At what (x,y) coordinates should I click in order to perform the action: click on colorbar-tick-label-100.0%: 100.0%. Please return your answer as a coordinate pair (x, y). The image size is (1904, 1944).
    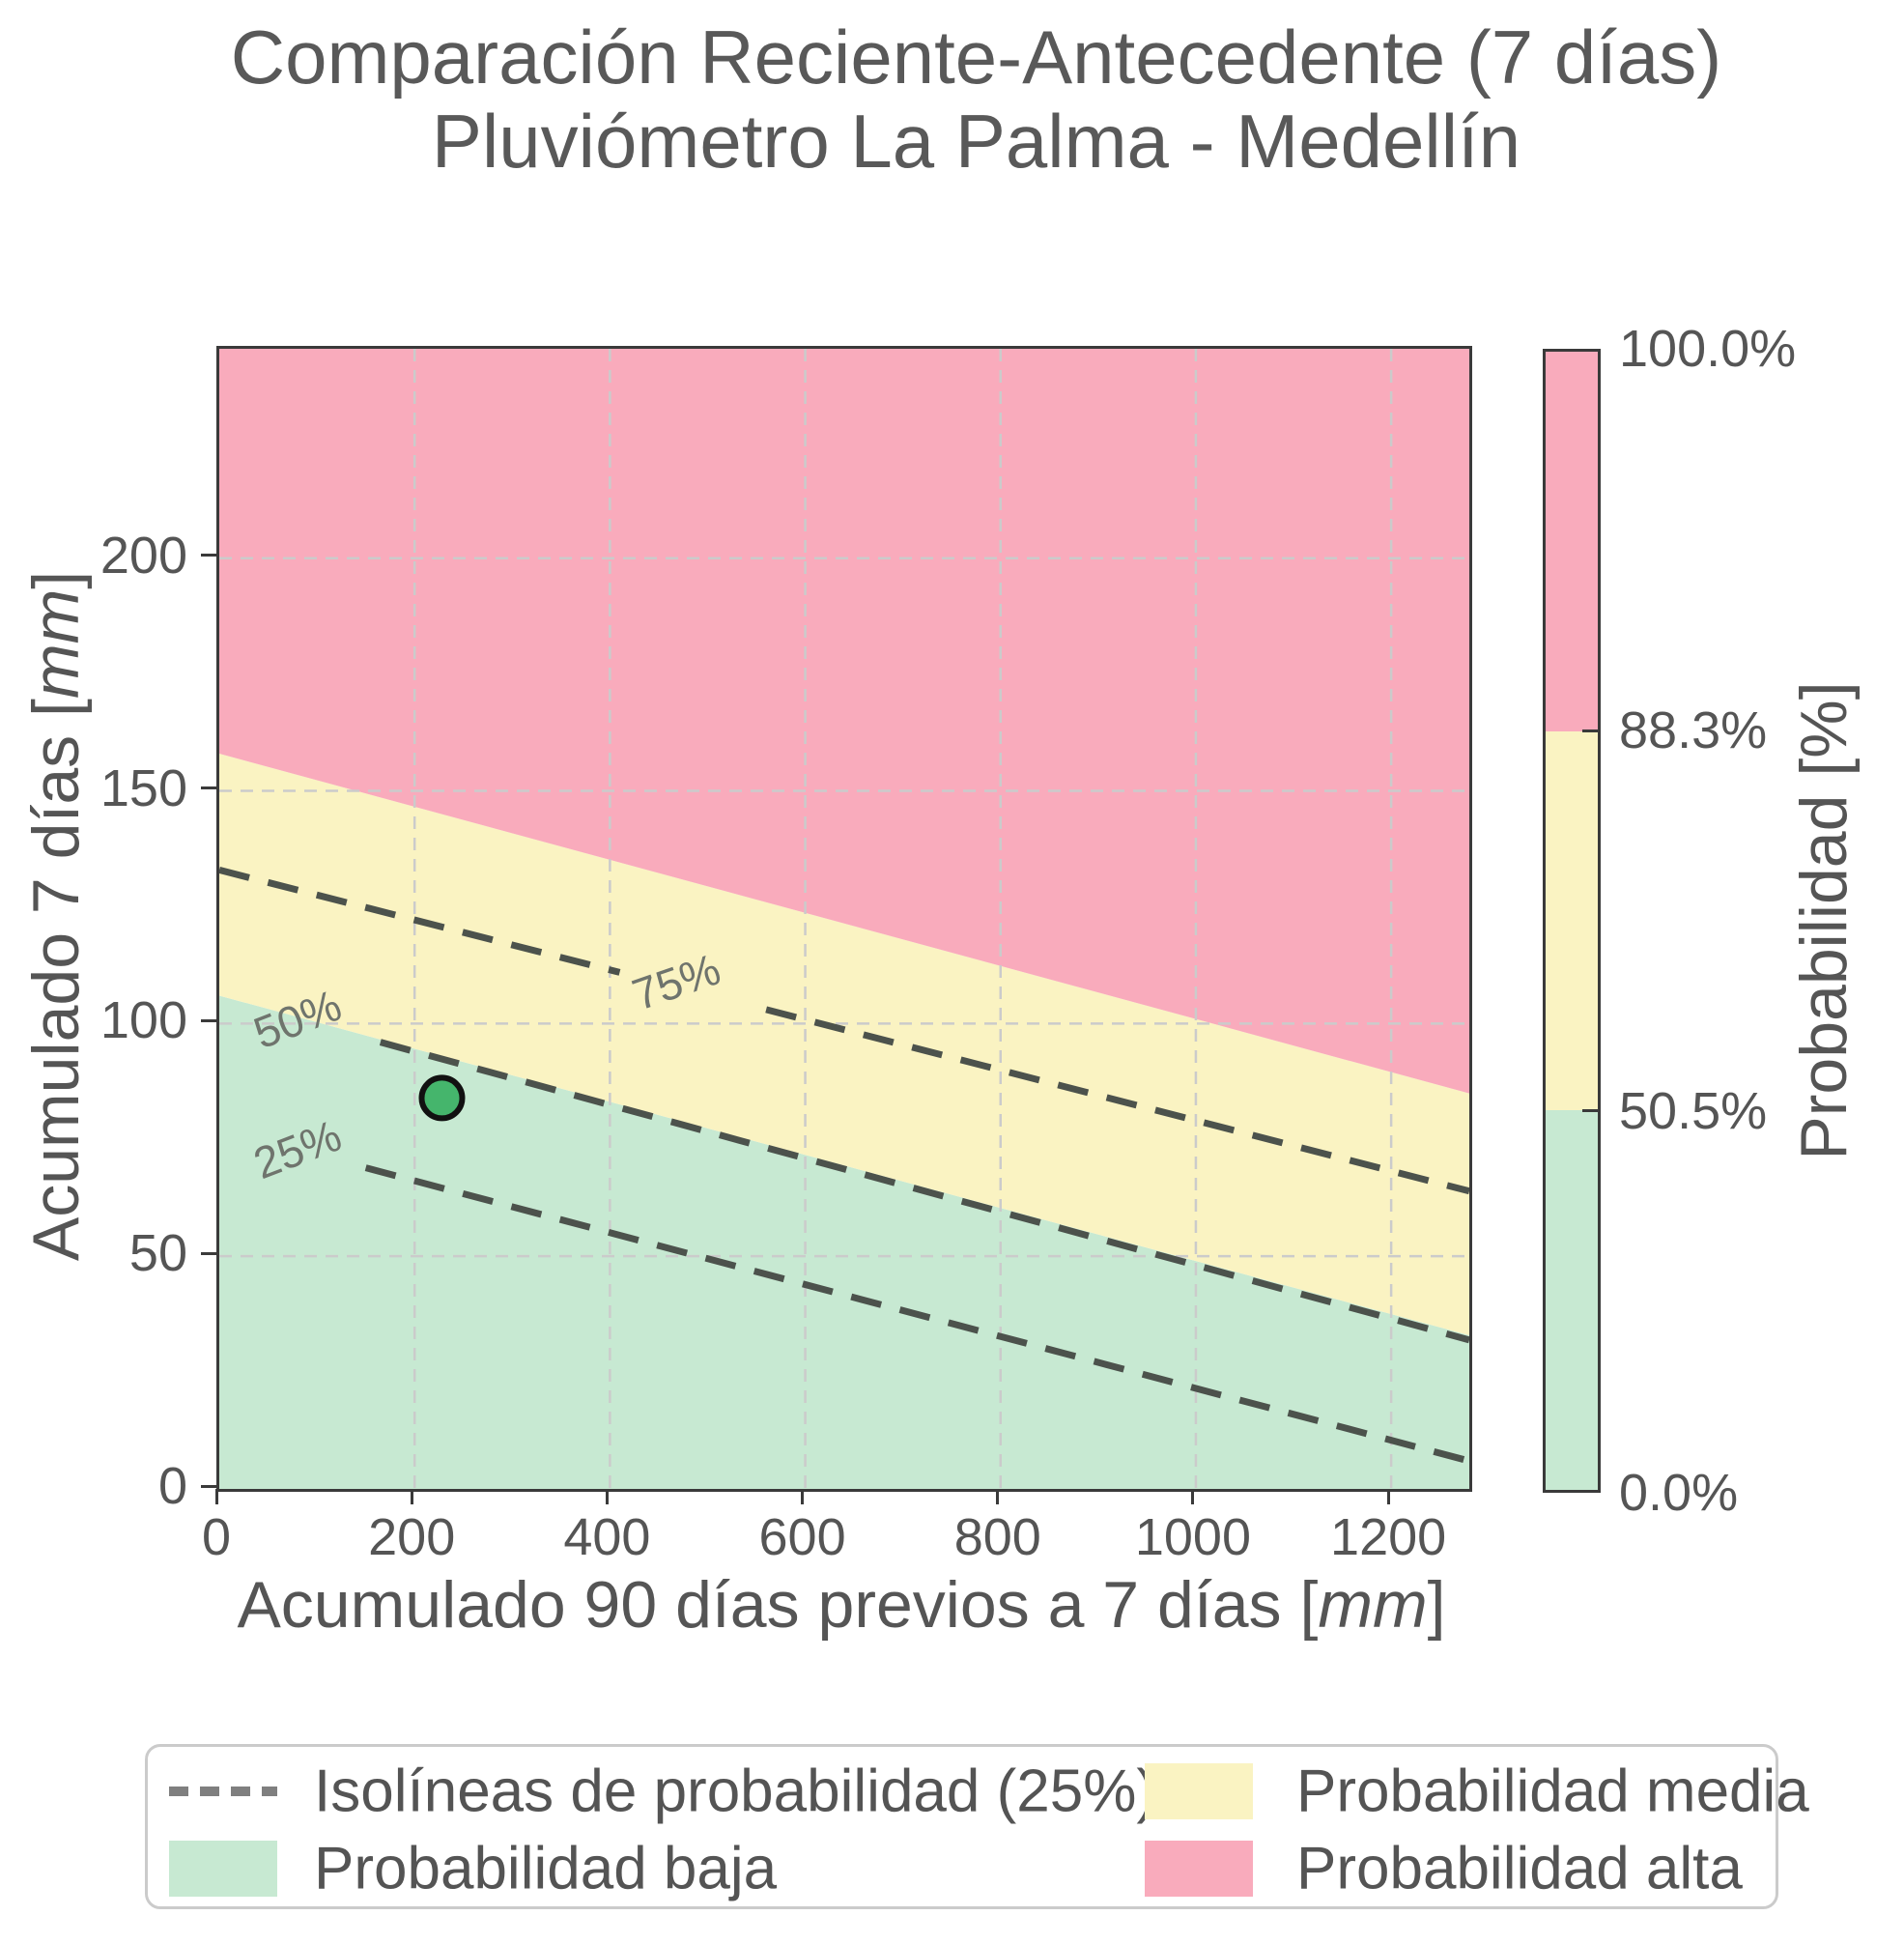
    Looking at the image, I should click on (1708, 349).